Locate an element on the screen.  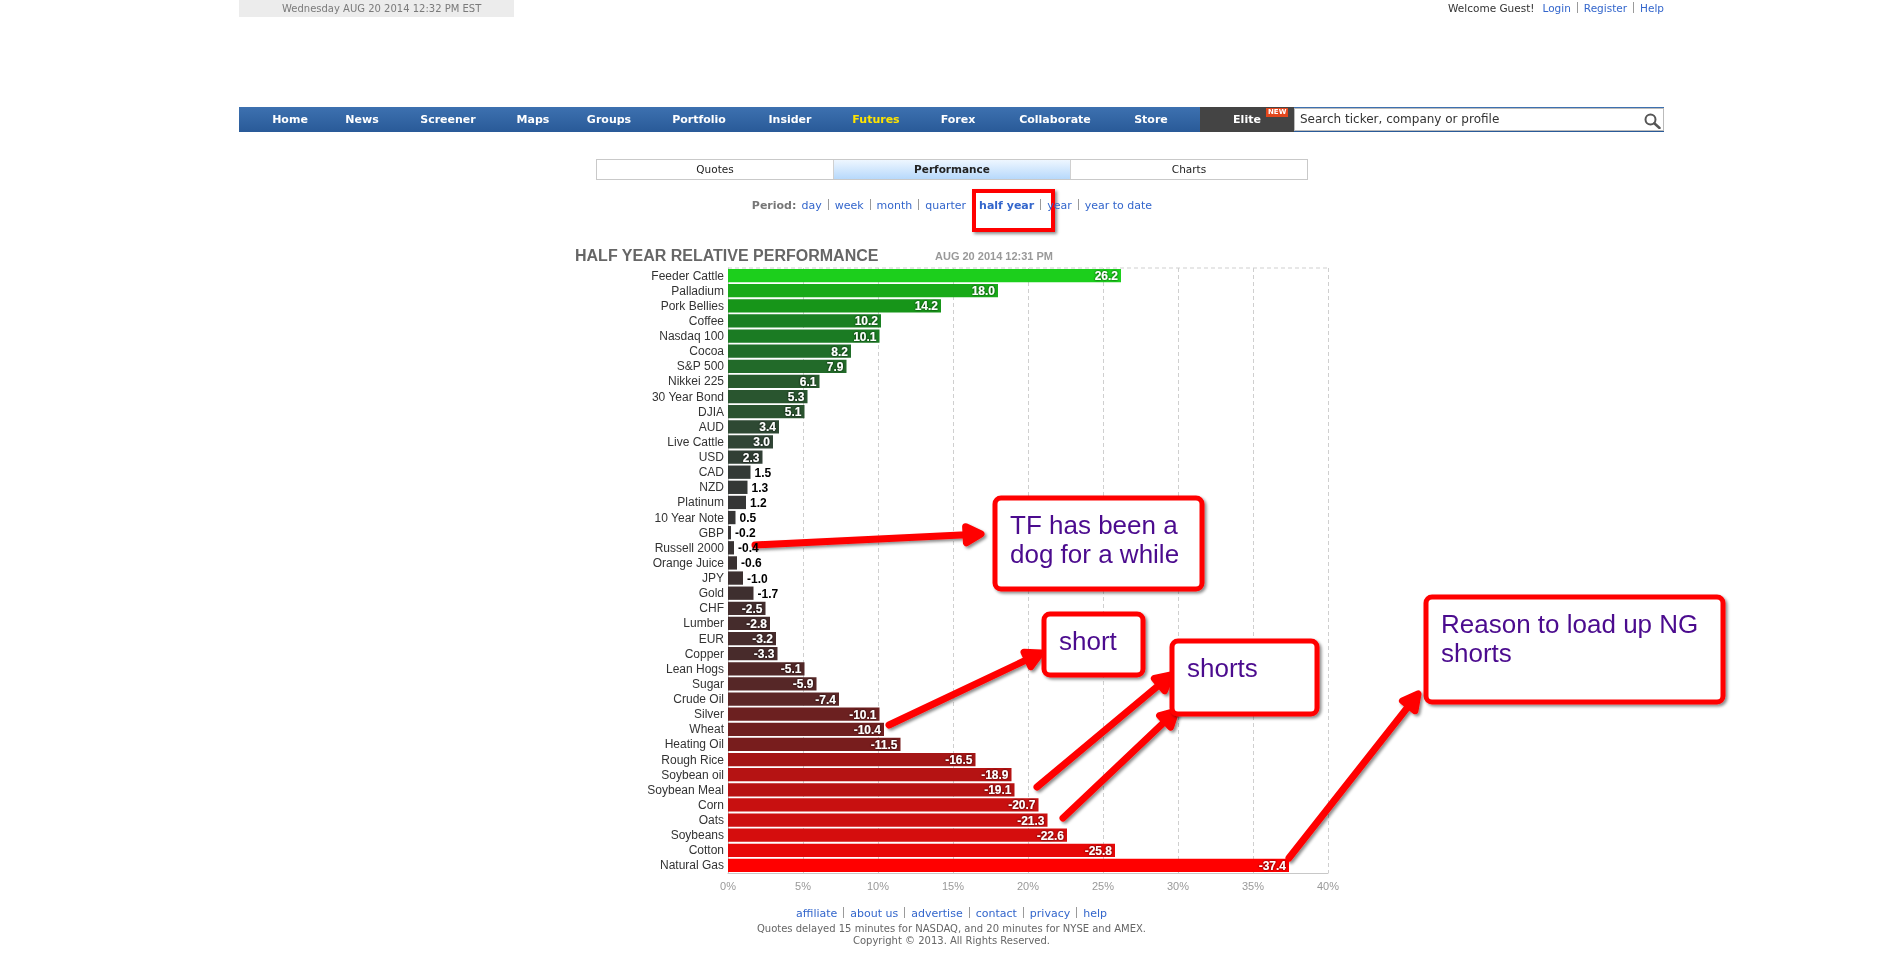
data-label: 6.1 is located at coordinates (808, 381).